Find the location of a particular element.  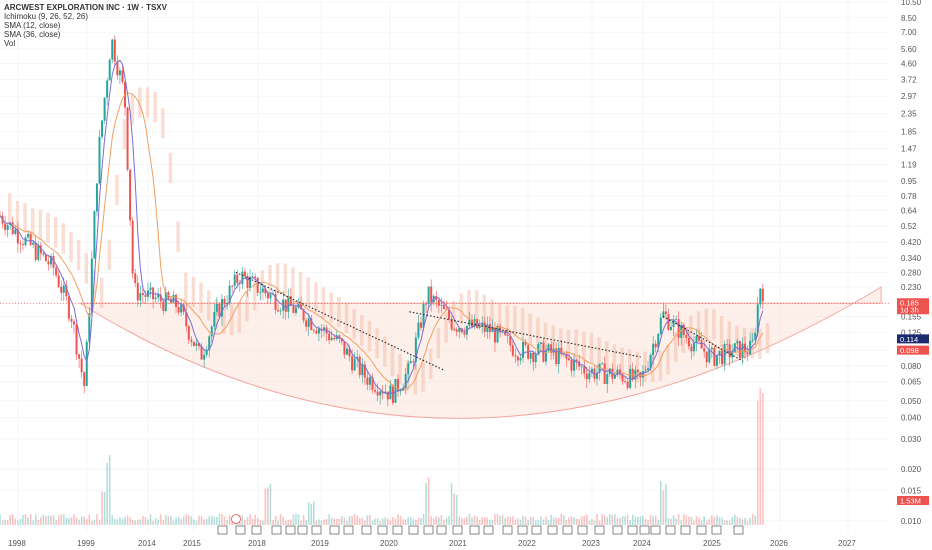

price-tag-label: 1.53M is located at coordinates (910, 501).